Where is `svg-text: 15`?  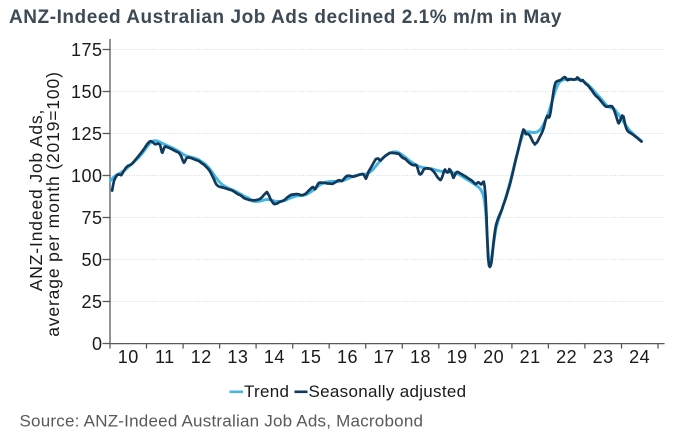
svg-text: 15 is located at coordinates (310, 357).